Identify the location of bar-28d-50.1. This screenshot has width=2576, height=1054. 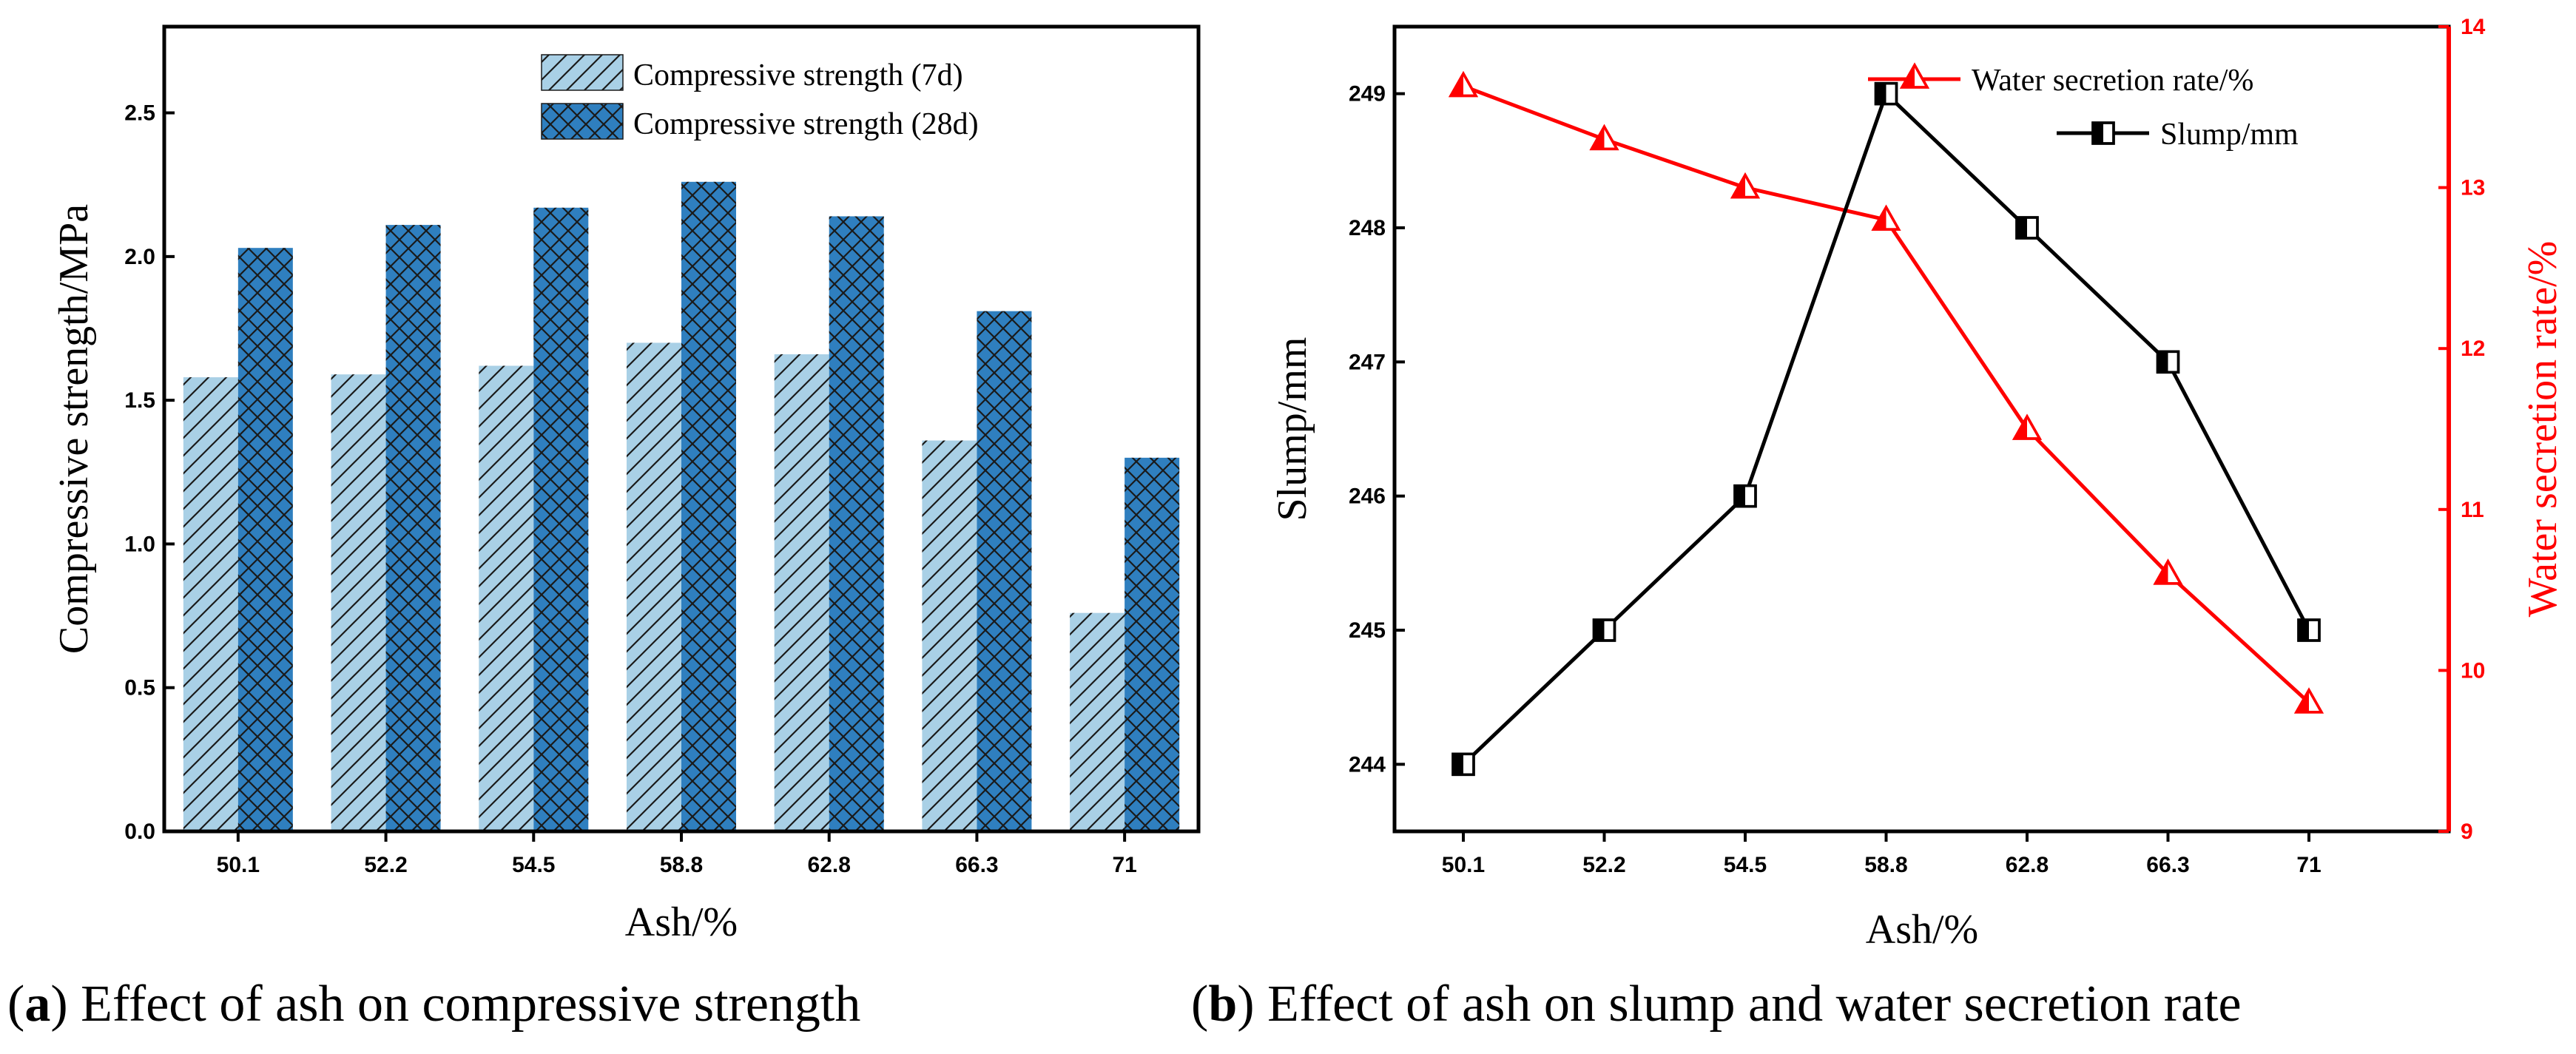
(265, 539).